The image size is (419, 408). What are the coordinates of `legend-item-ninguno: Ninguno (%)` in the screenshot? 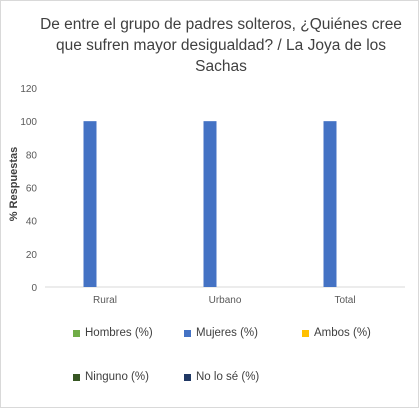 It's located at (111, 377).